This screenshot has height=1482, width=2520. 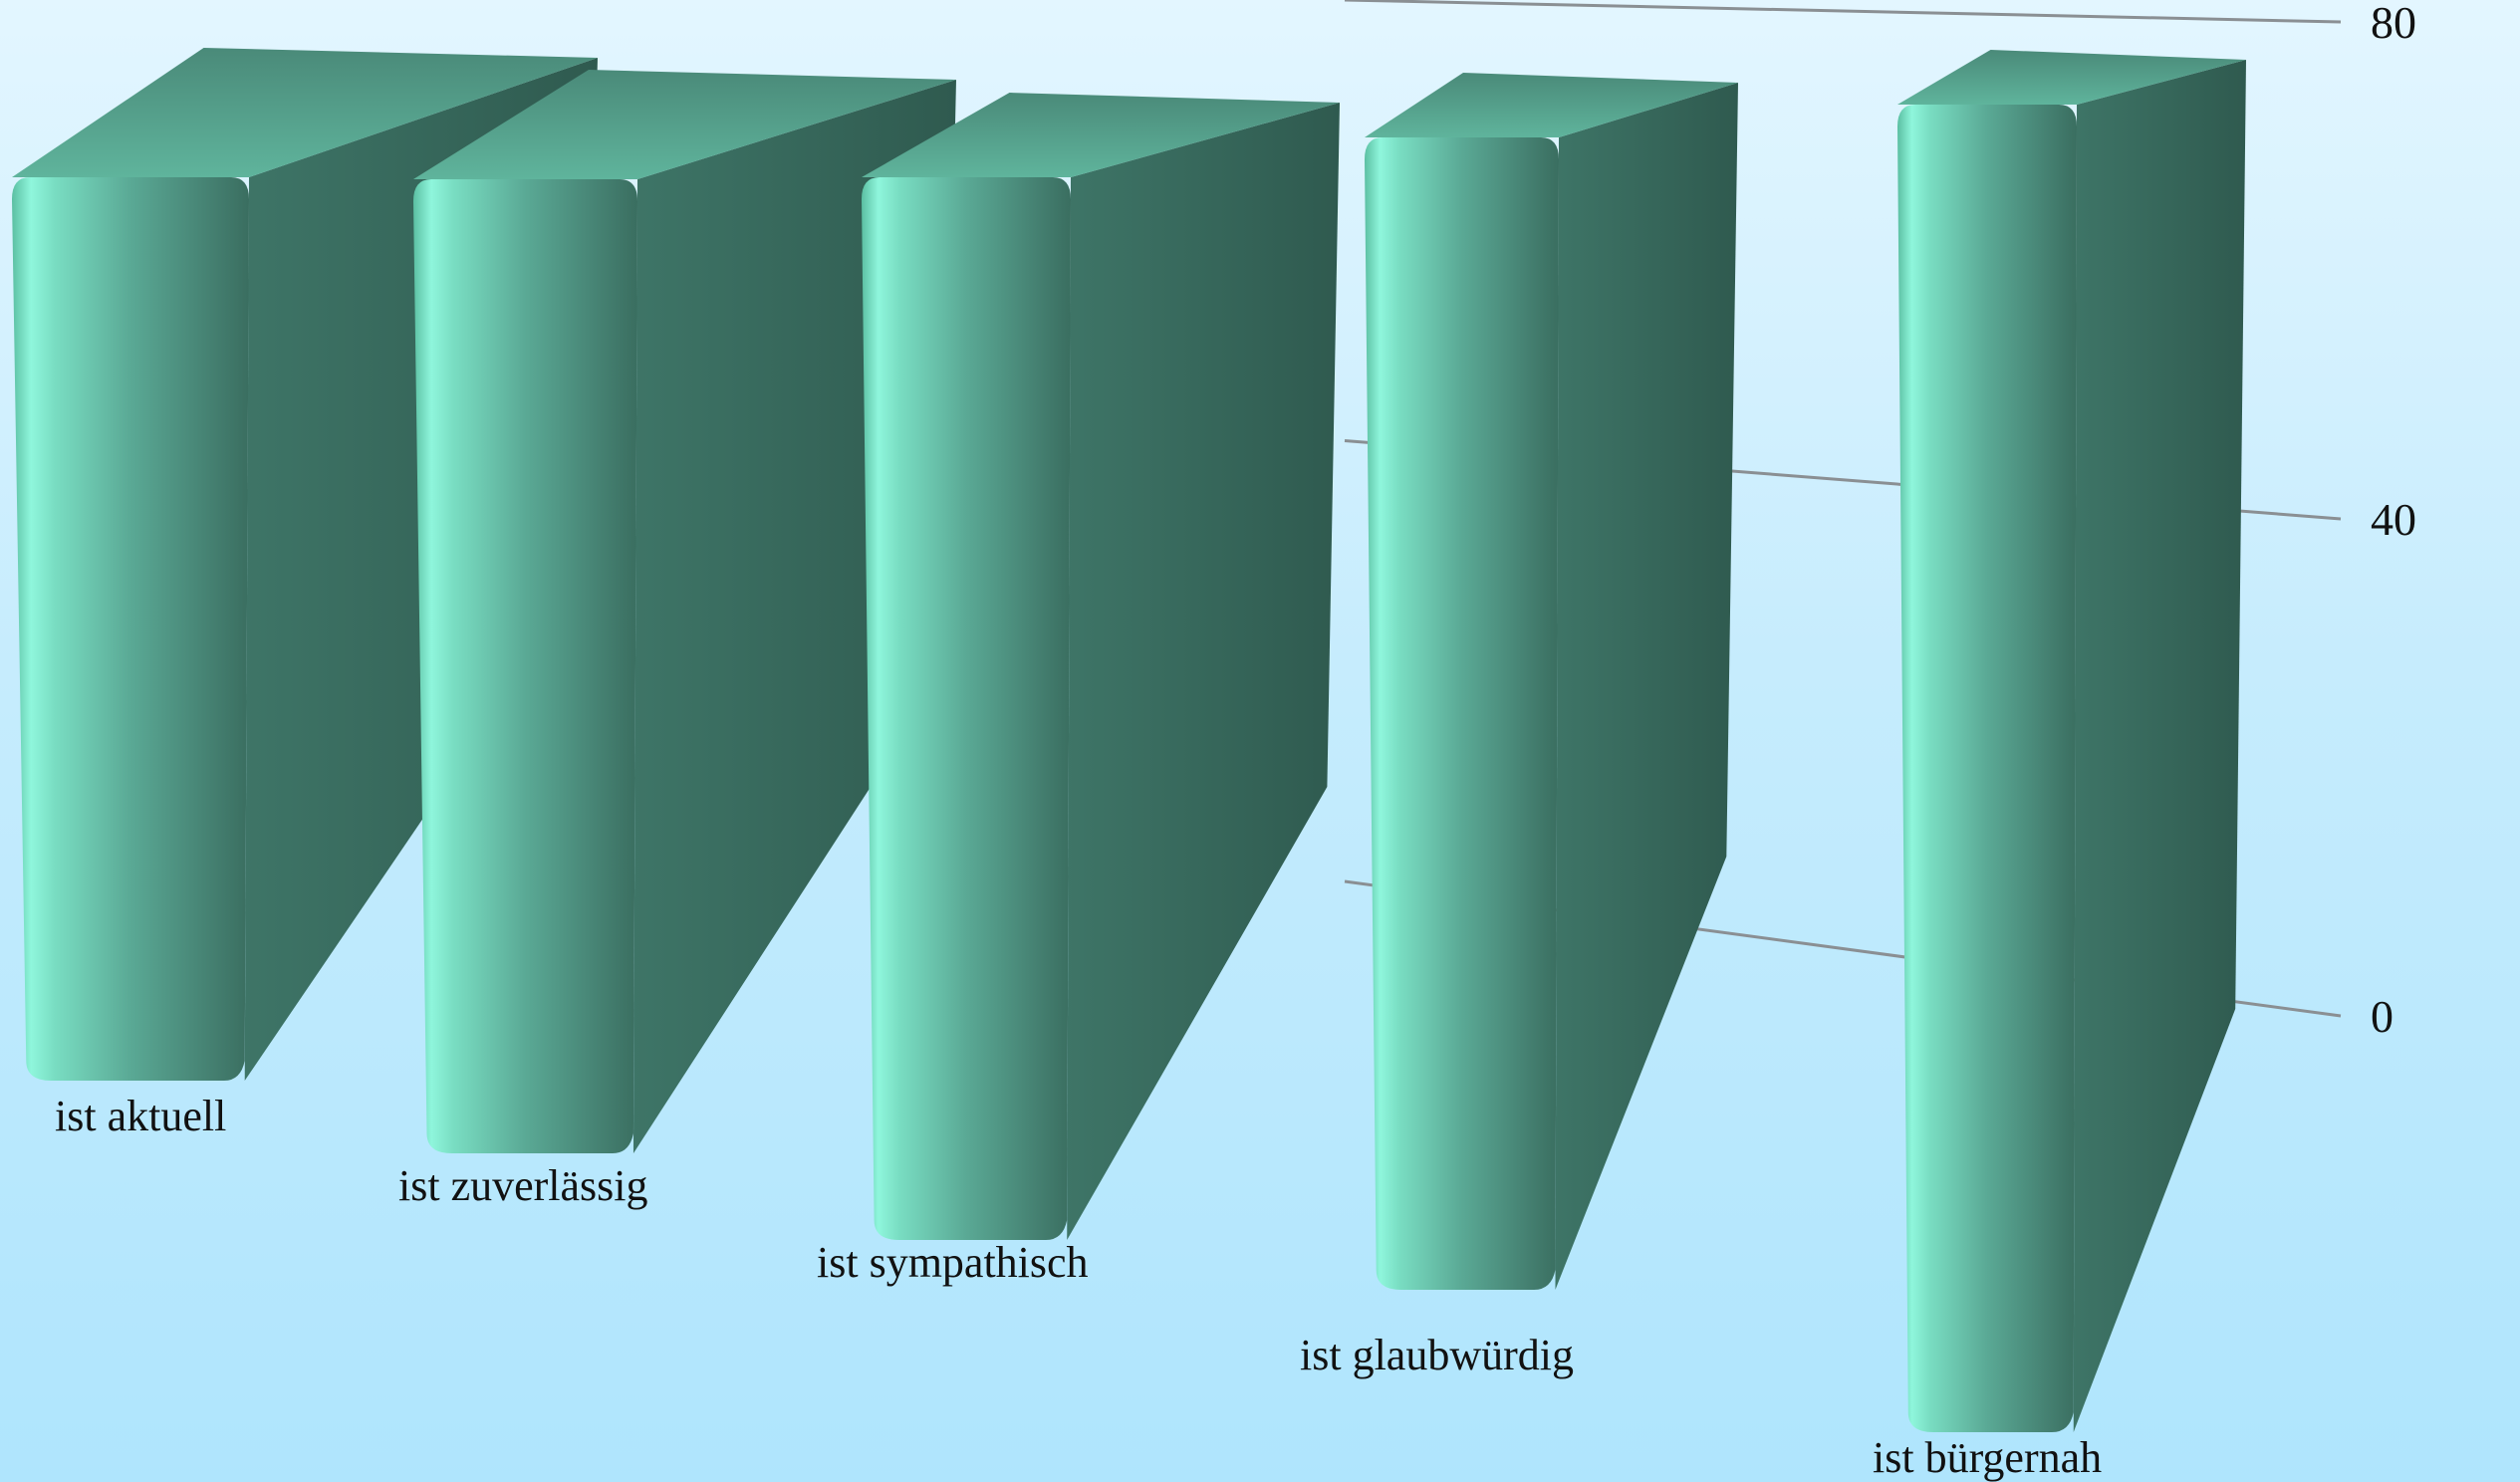 What do you see at coordinates (1437, 1355) in the screenshot?
I see `category-label: ist glaubwürdig` at bounding box center [1437, 1355].